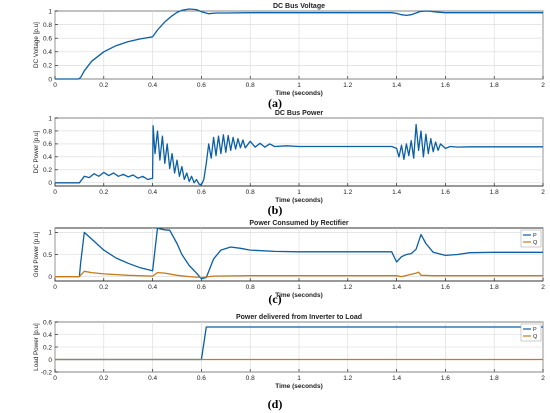 This screenshot has width=550, height=413. What do you see at coordinates (298, 223) in the screenshot?
I see `chart-title: Power Consumed by Rectifier` at bounding box center [298, 223].